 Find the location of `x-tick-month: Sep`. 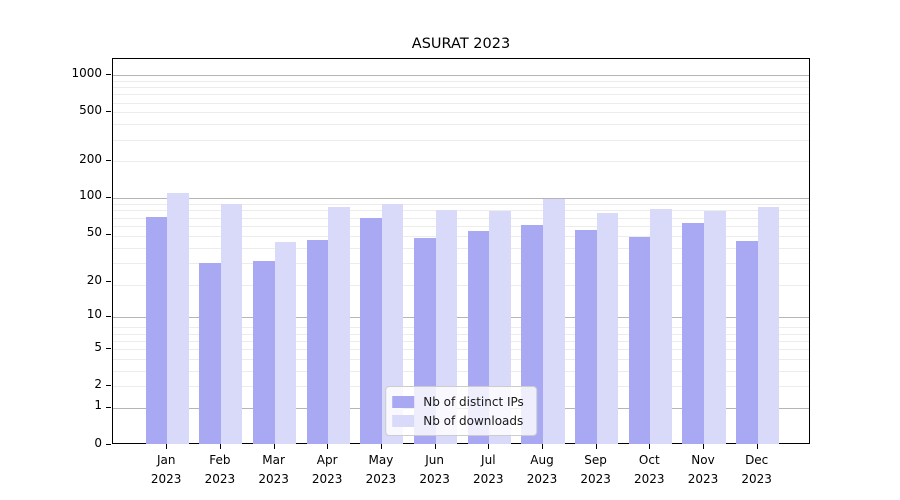

x-tick-month: Sep is located at coordinates (595, 460).